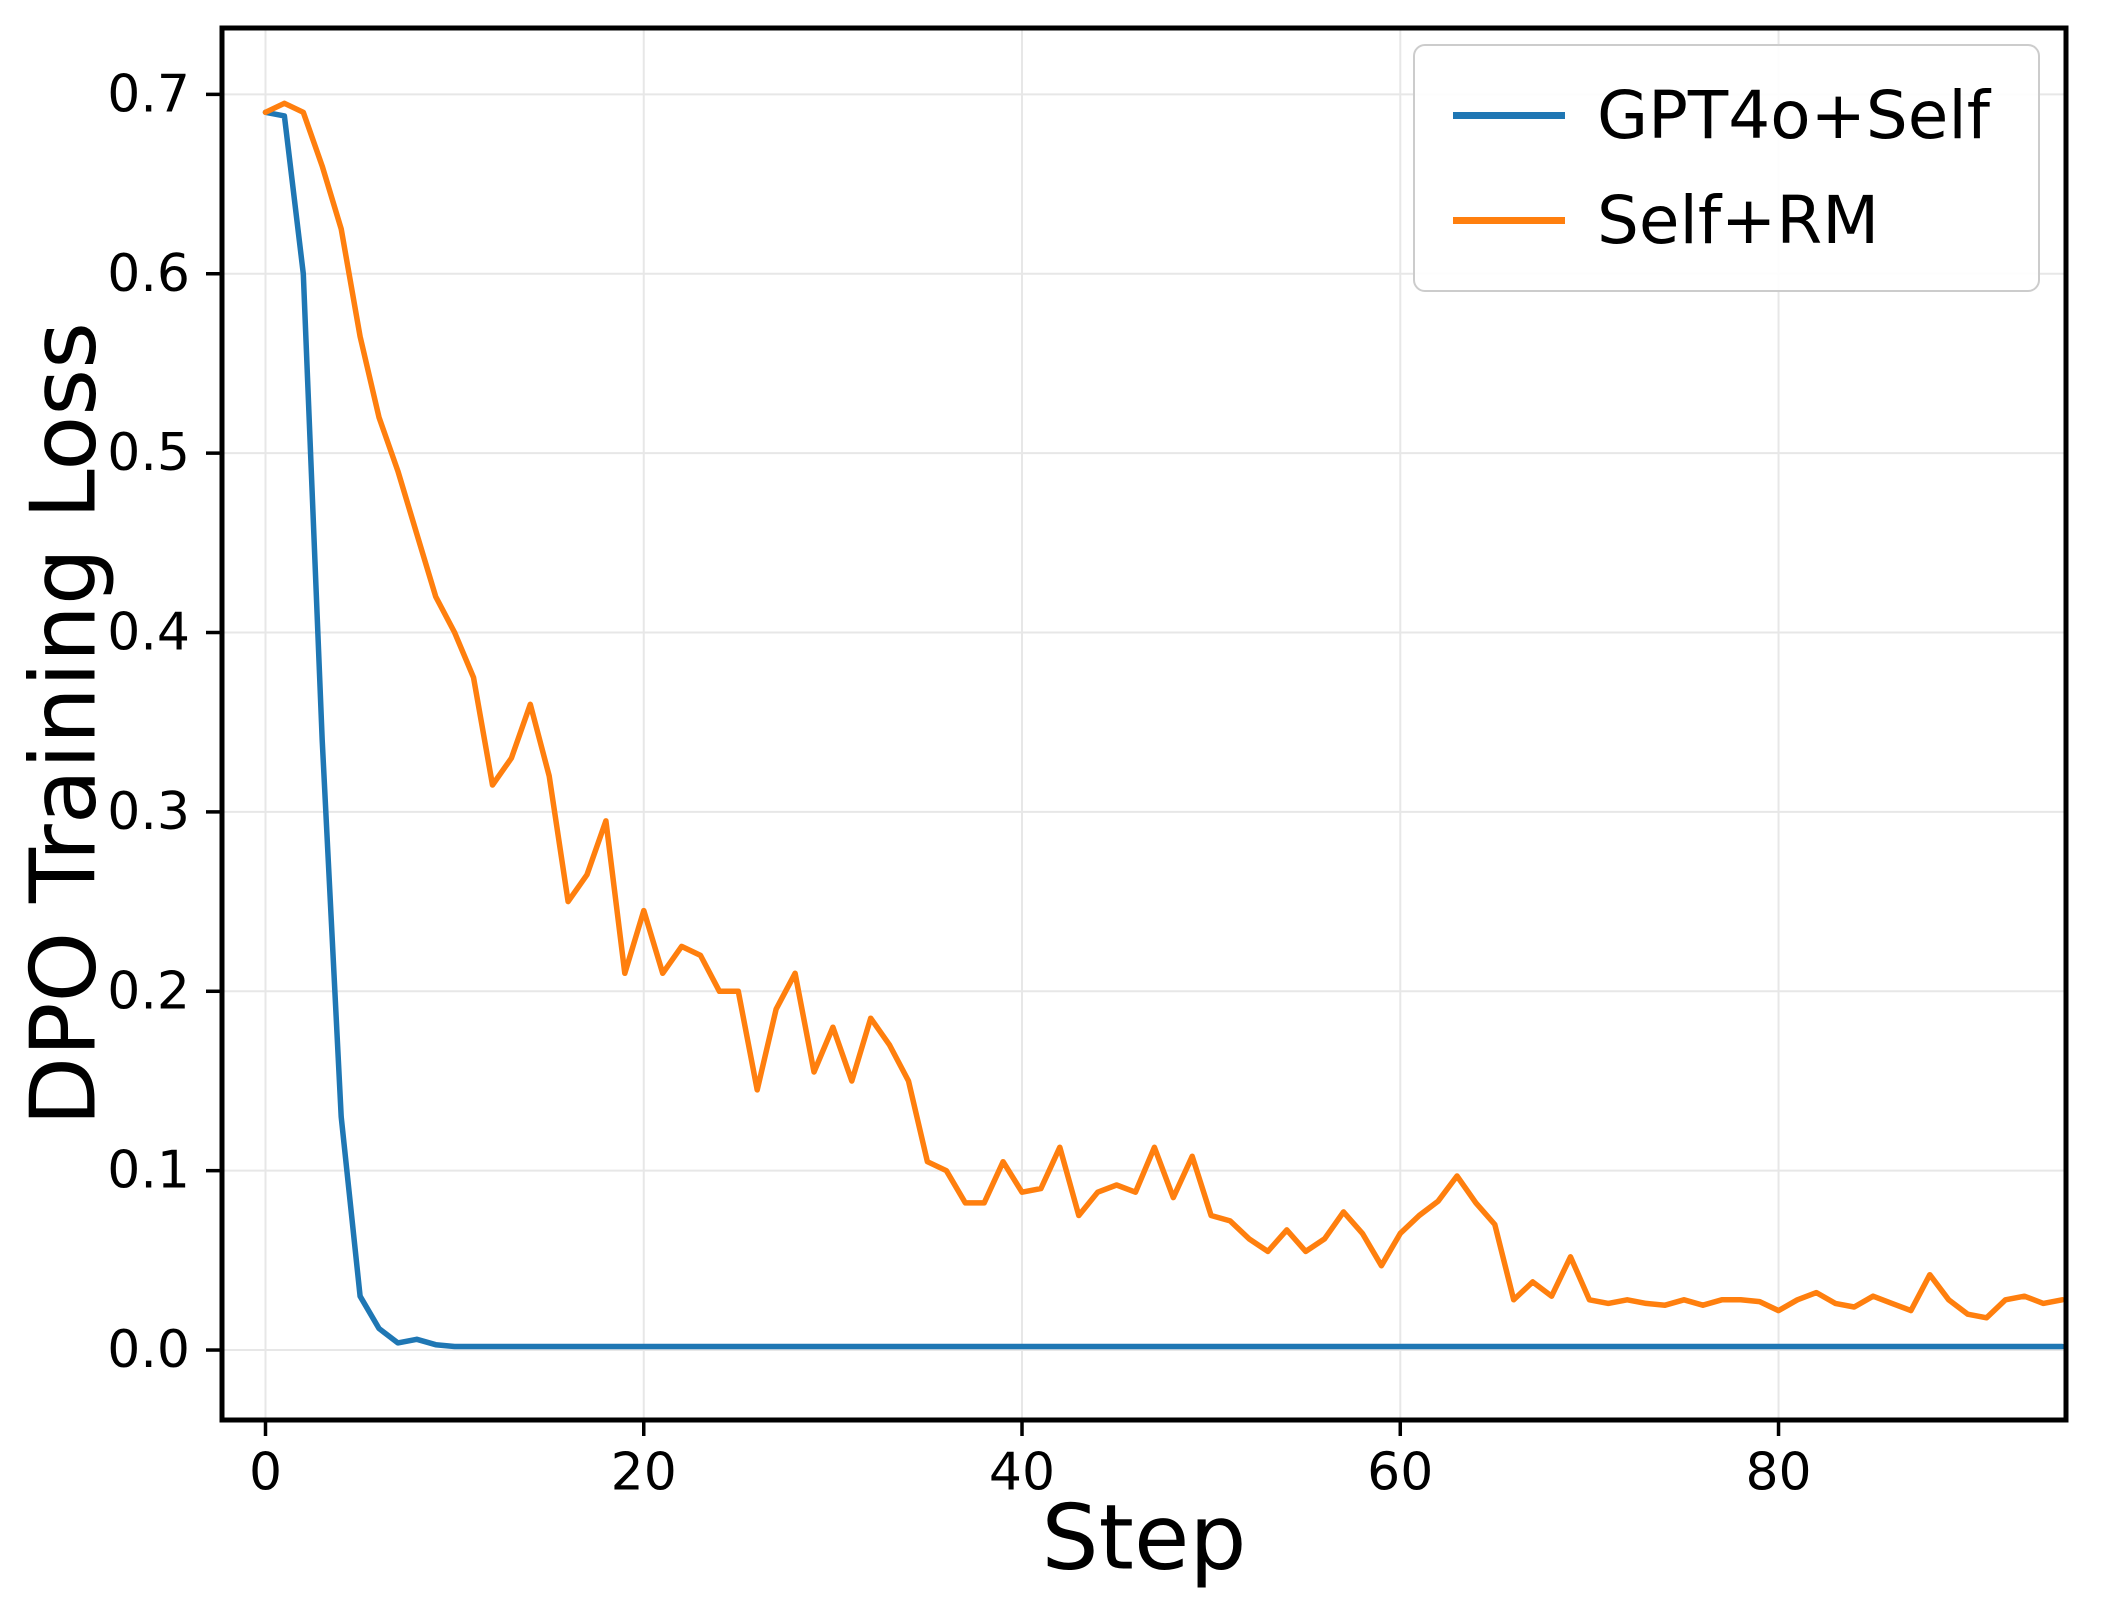 The width and height of the screenshot is (2113, 1614). Describe the element at coordinates (1726, 168) in the screenshot. I see `legend: GPT4o+Self Self+RM` at that location.